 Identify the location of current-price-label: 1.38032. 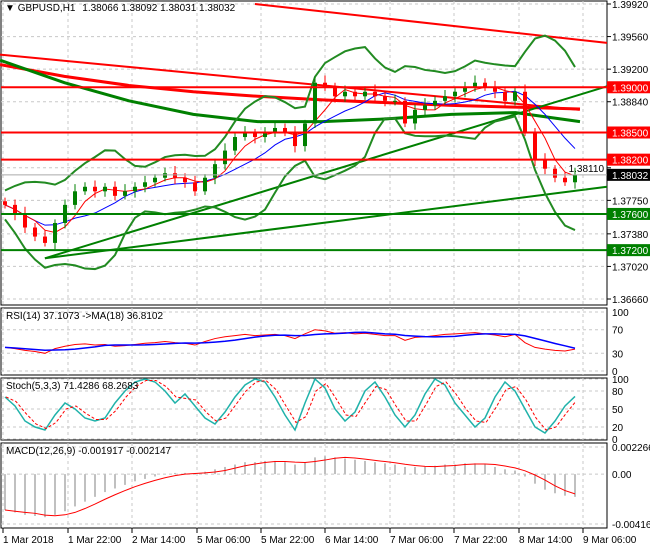
(630, 176).